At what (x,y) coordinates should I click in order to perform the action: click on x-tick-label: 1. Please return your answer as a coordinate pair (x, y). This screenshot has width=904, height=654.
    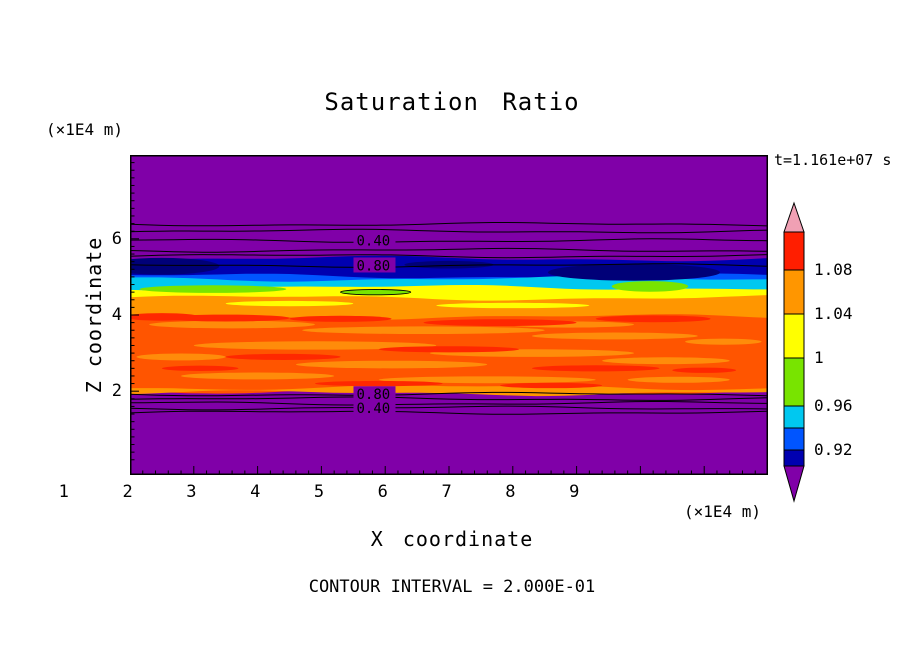
    Looking at the image, I should click on (63, 492).